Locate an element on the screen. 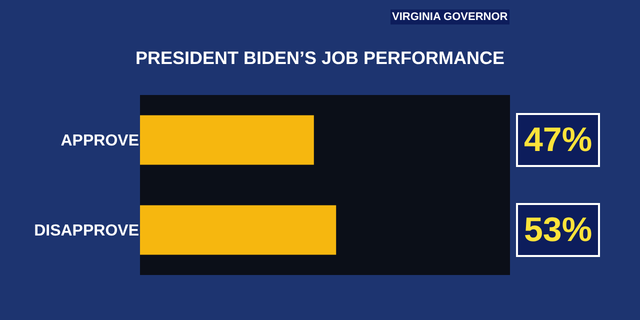  data-label: 47% is located at coordinates (558, 140).